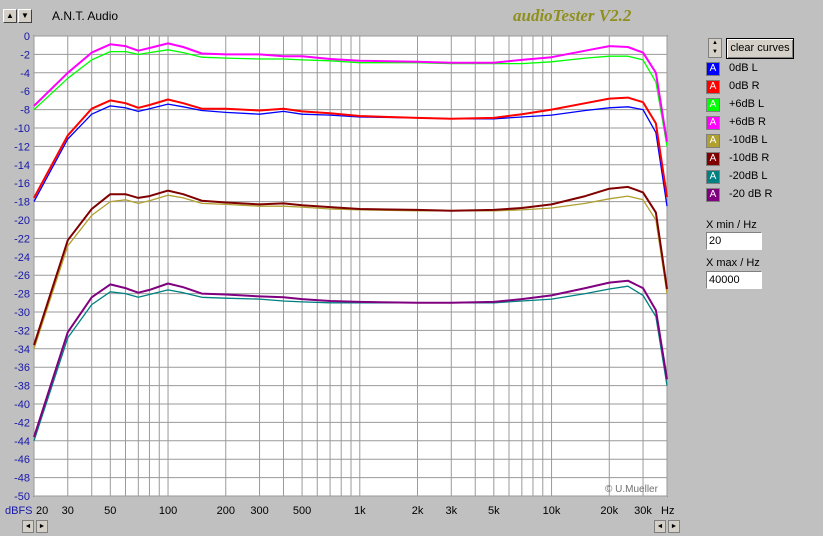 Image resolution: width=823 pixels, height=536 pixels. Describe the element at coordinates (85, 16) in the screenshot. I see `app-name: A.N.T. Audio` at that location.